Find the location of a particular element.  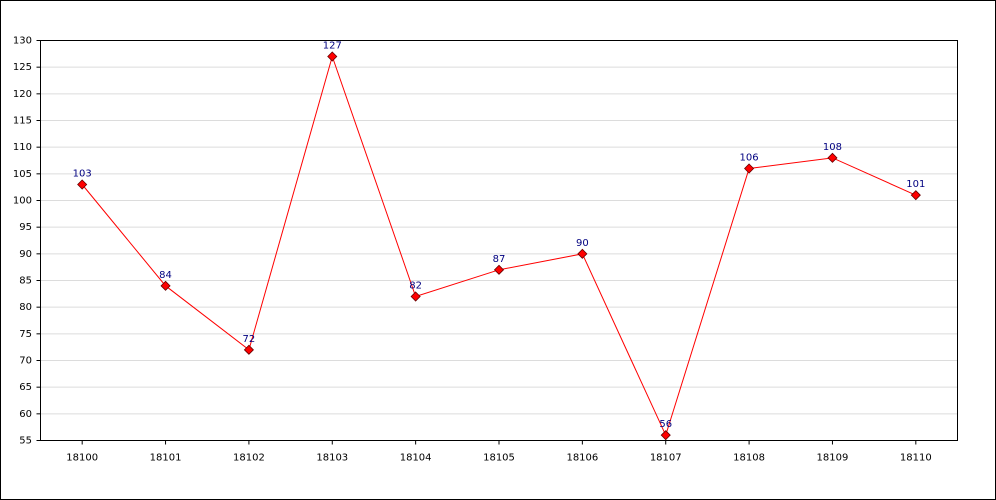

data-label: 82 is located at coordinates (415, 286).